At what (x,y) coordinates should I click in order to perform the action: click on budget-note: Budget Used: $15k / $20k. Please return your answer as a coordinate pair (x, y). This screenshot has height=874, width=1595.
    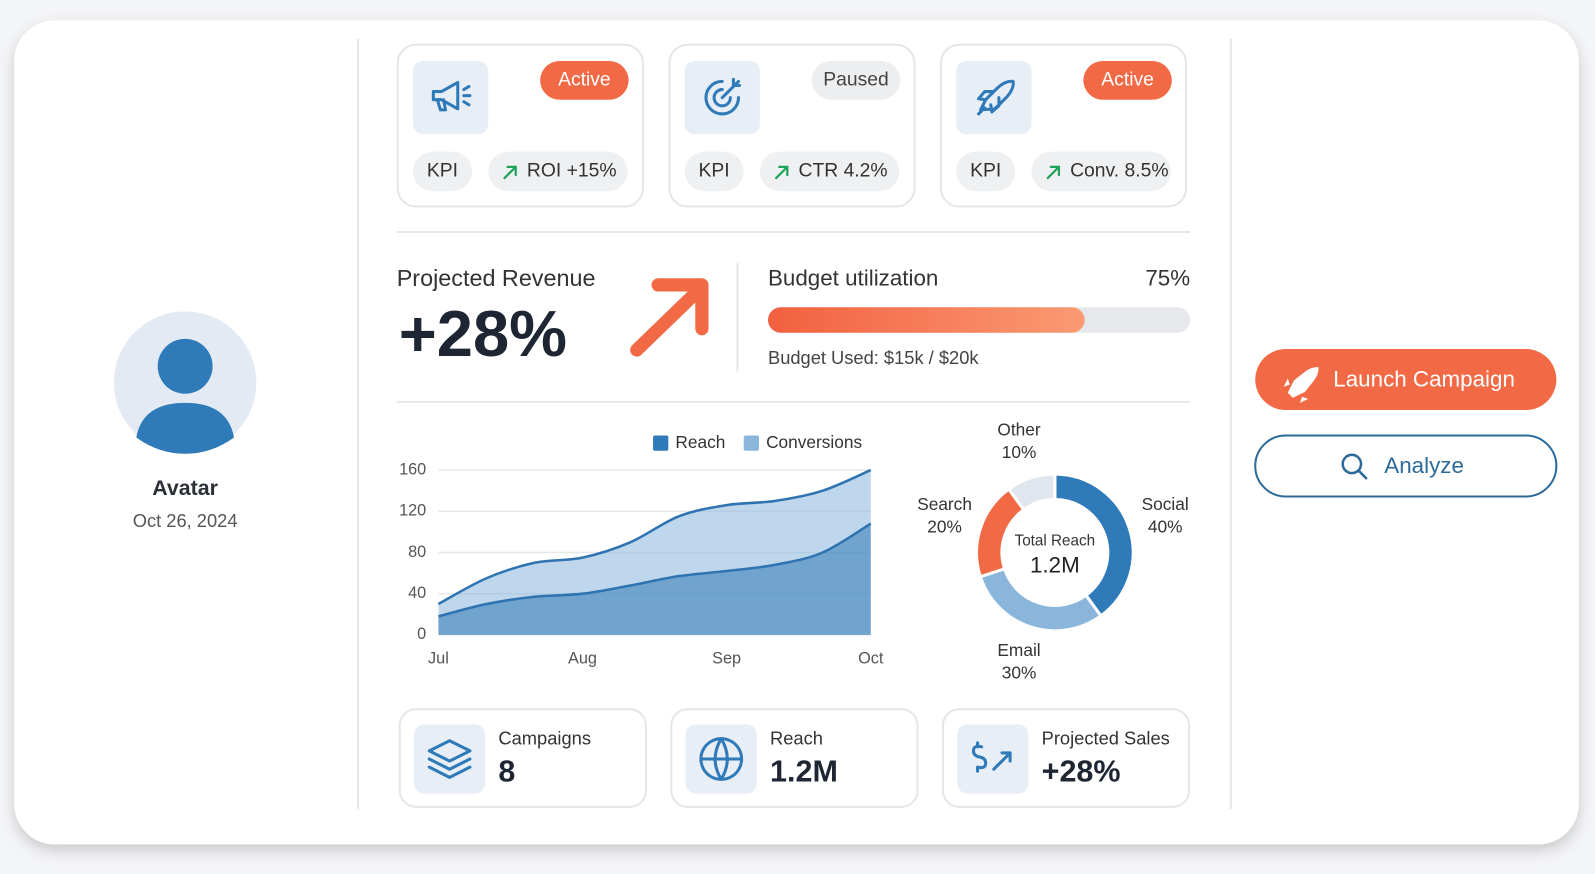
    Looking at the image, I should click on (873, 357).